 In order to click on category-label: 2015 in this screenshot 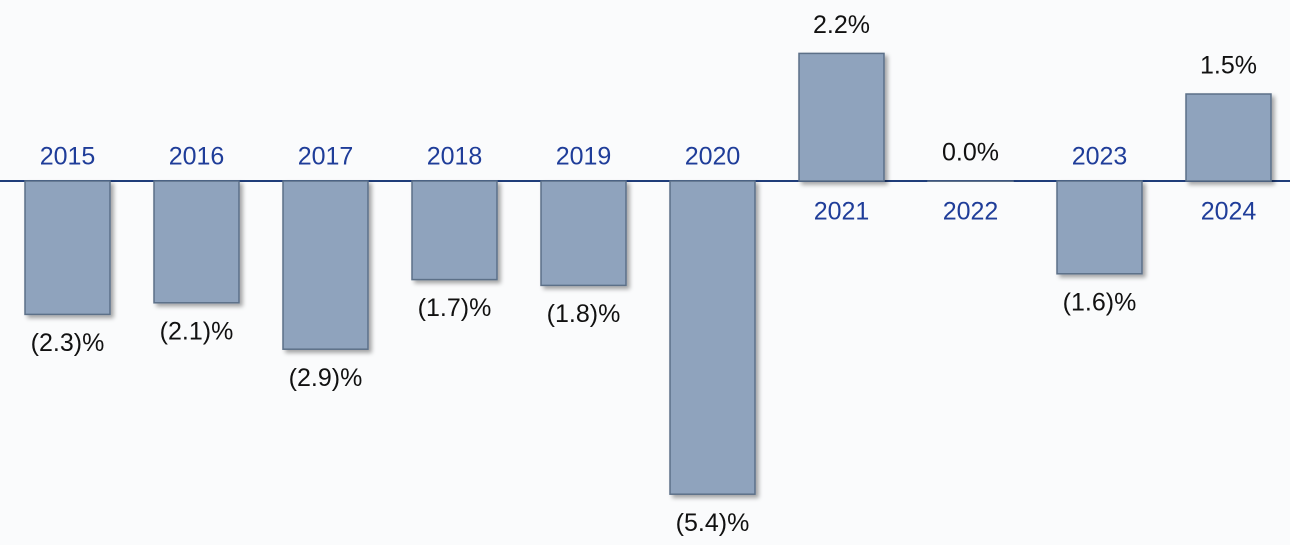, I will do `click(68, 157)`.